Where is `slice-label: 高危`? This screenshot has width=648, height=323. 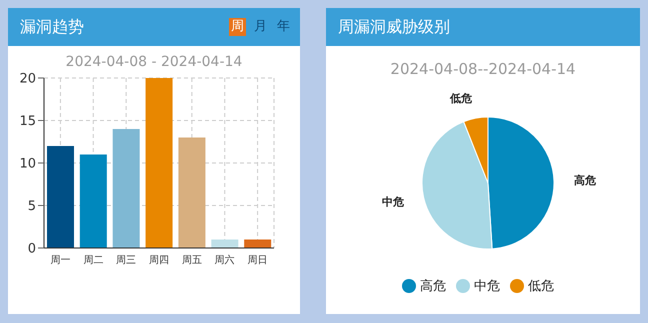 slice-label: 高危 is located at coordinates (585, 180).